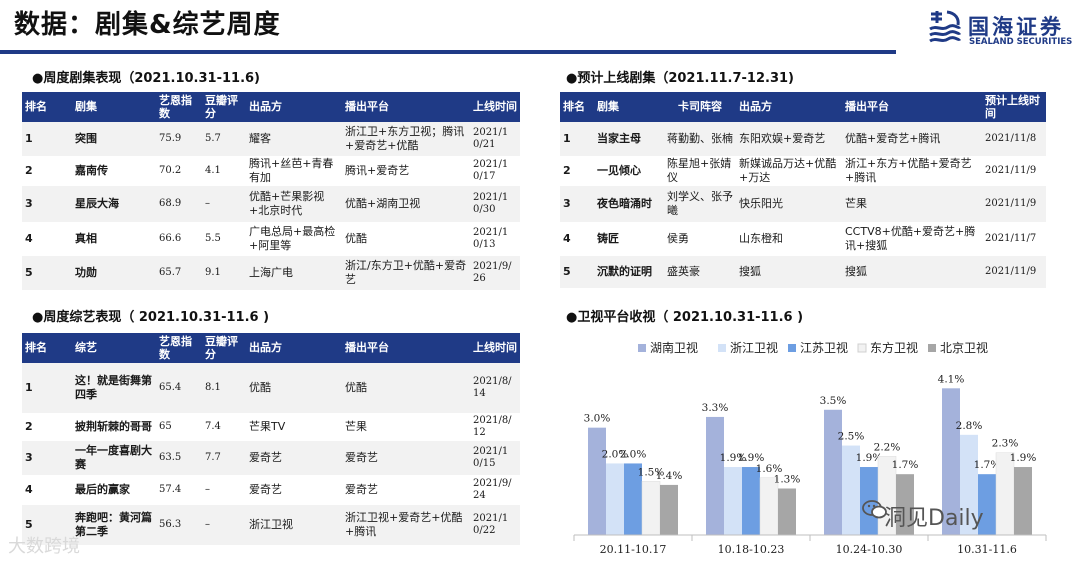 This screenshot has width=1080, height=564. Describe the element at coordinates (680, 78) in the screenshot. I see `upcoming-section-title: ●预计上线剧集（2021.11.7-12.31)` at that location.